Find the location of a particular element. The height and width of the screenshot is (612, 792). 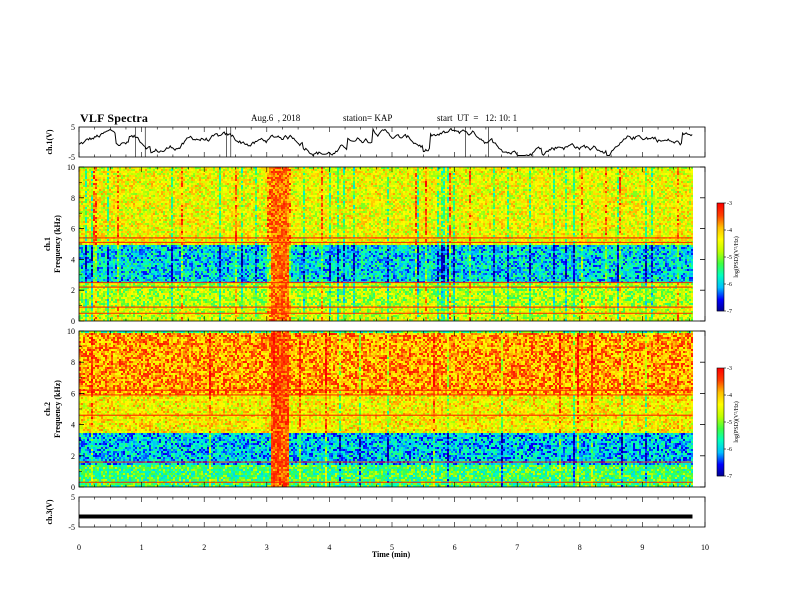

s1-ytick-label: 4 is located at coordinates (73, 259).